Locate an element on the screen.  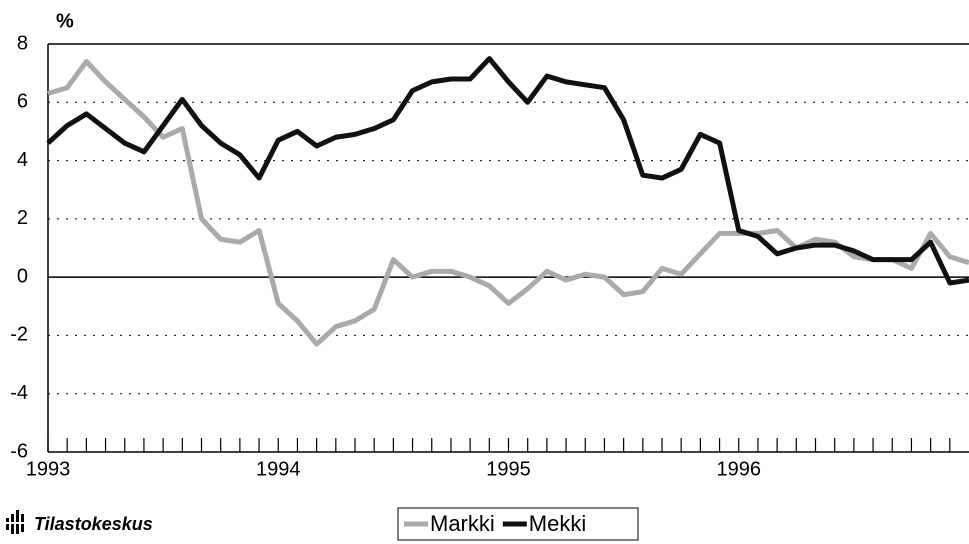
y-tick-label: -4 is located at coordinates (19, 393).